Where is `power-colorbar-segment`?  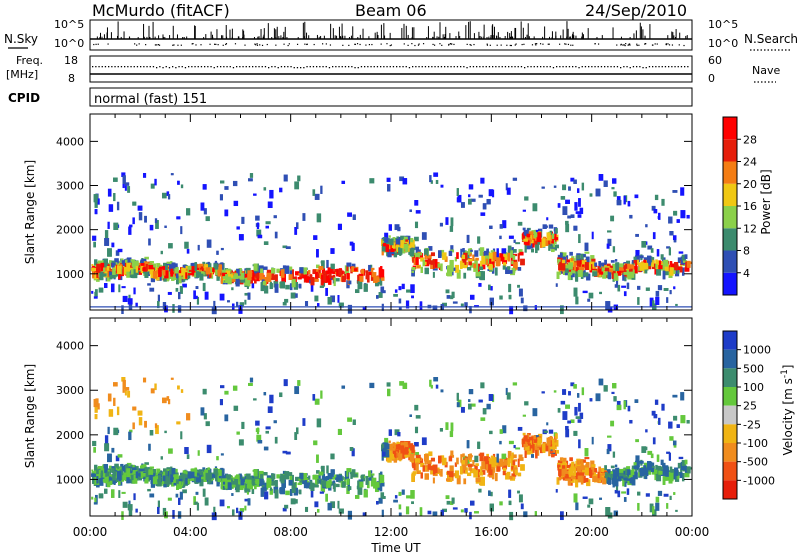
power-colorbar-segment is located at coordinates (730, 283).